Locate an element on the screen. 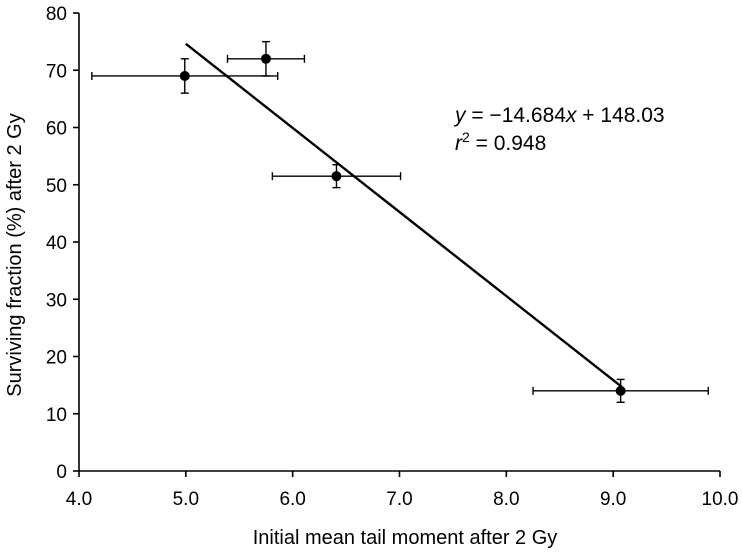 The height and width of the screenshot is (553, 742). r-value: = 0.948 is located at coordinates (508, 143).